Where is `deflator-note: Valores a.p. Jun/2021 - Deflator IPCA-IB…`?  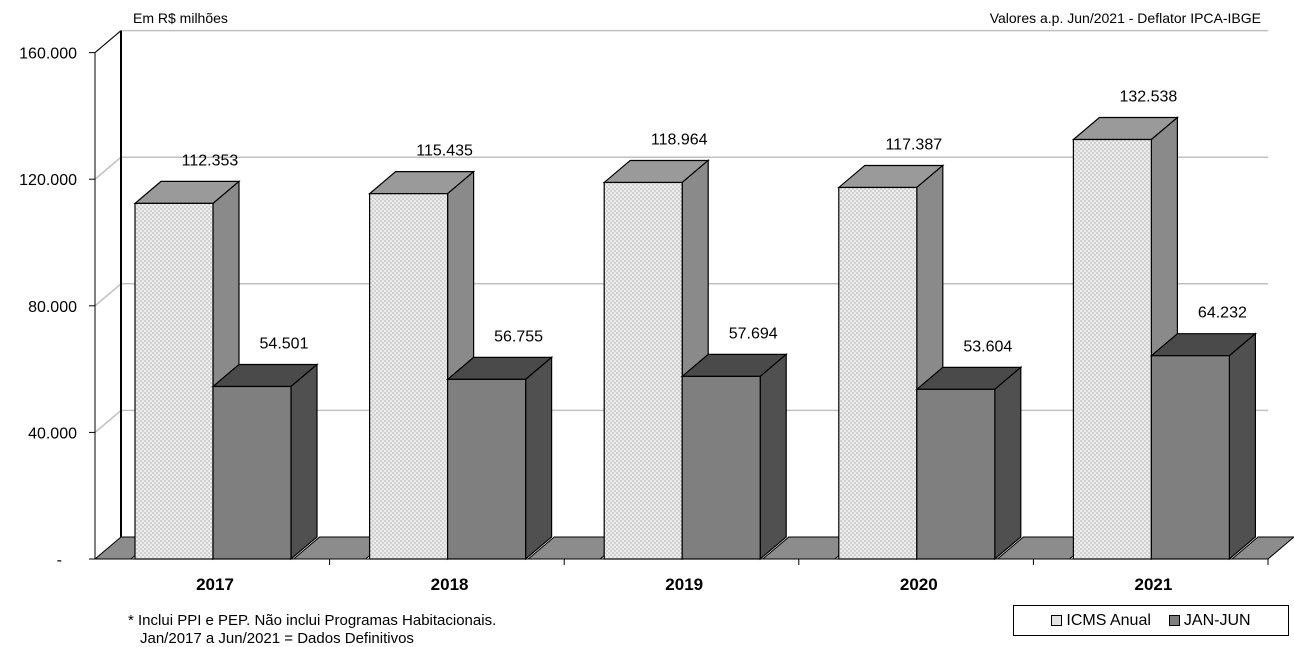
deflator-note: Valores a.p. Jun/2021 - Deflator IPCA-IB… is located at coordinates (1125, 18).